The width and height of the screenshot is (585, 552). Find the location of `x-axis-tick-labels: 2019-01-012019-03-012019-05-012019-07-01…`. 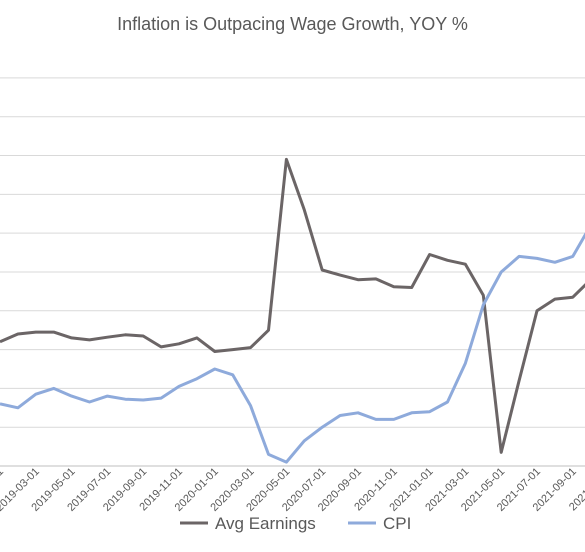

x-axis-tick-labels: 2019-01-012019-03-012019-05-012019-07-01… is located at coordinates (292, 490).